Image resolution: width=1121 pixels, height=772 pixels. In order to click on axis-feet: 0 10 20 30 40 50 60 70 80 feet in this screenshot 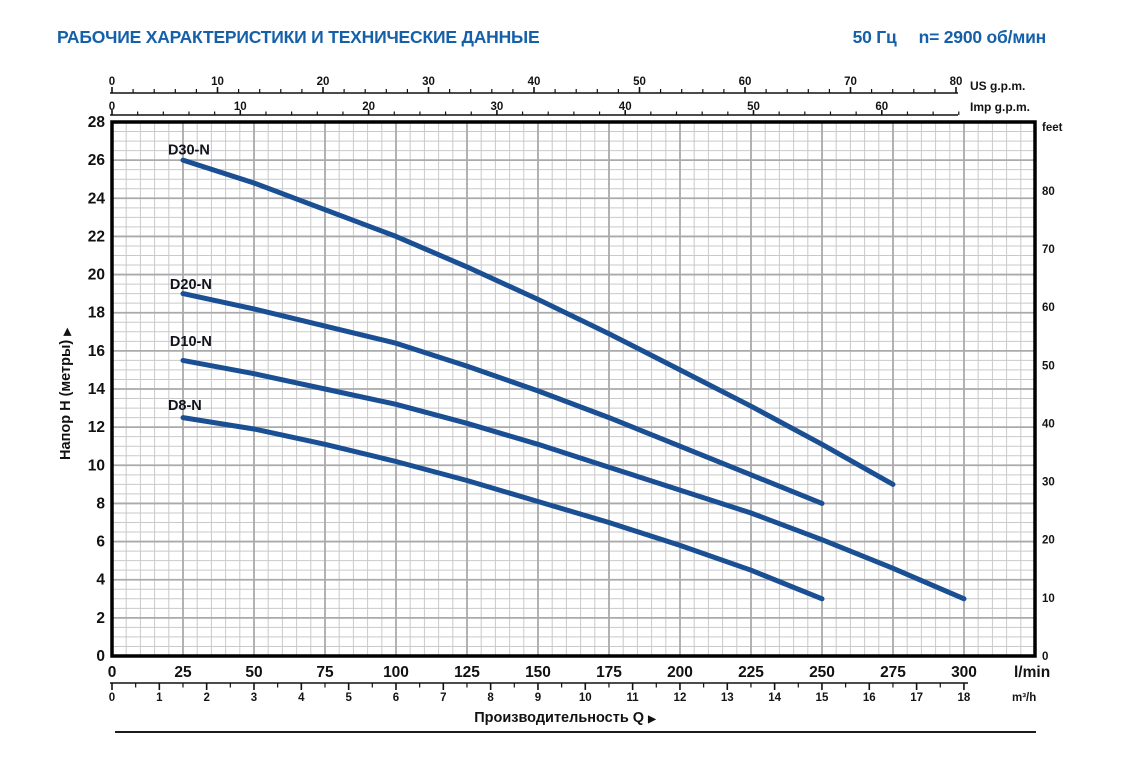, I will do `click(1052, 392)`.